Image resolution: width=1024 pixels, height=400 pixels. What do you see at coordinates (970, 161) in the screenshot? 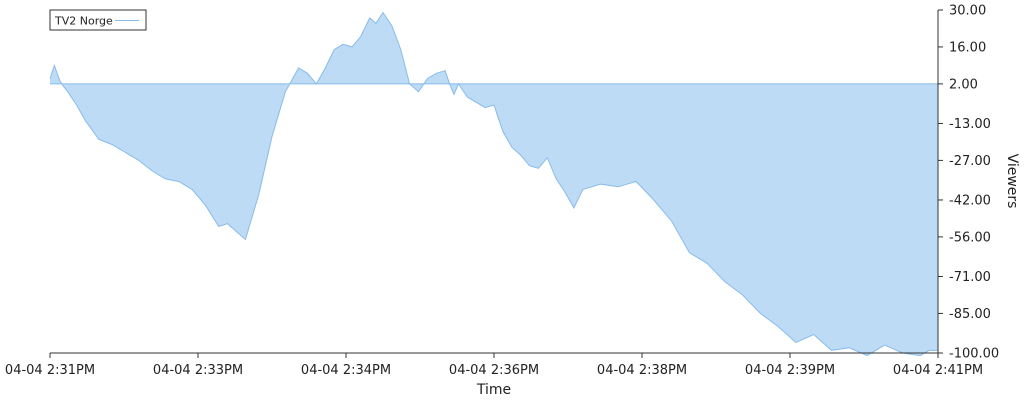
I see `y-tick-label: -27.00` at bounding box center [970, 161].